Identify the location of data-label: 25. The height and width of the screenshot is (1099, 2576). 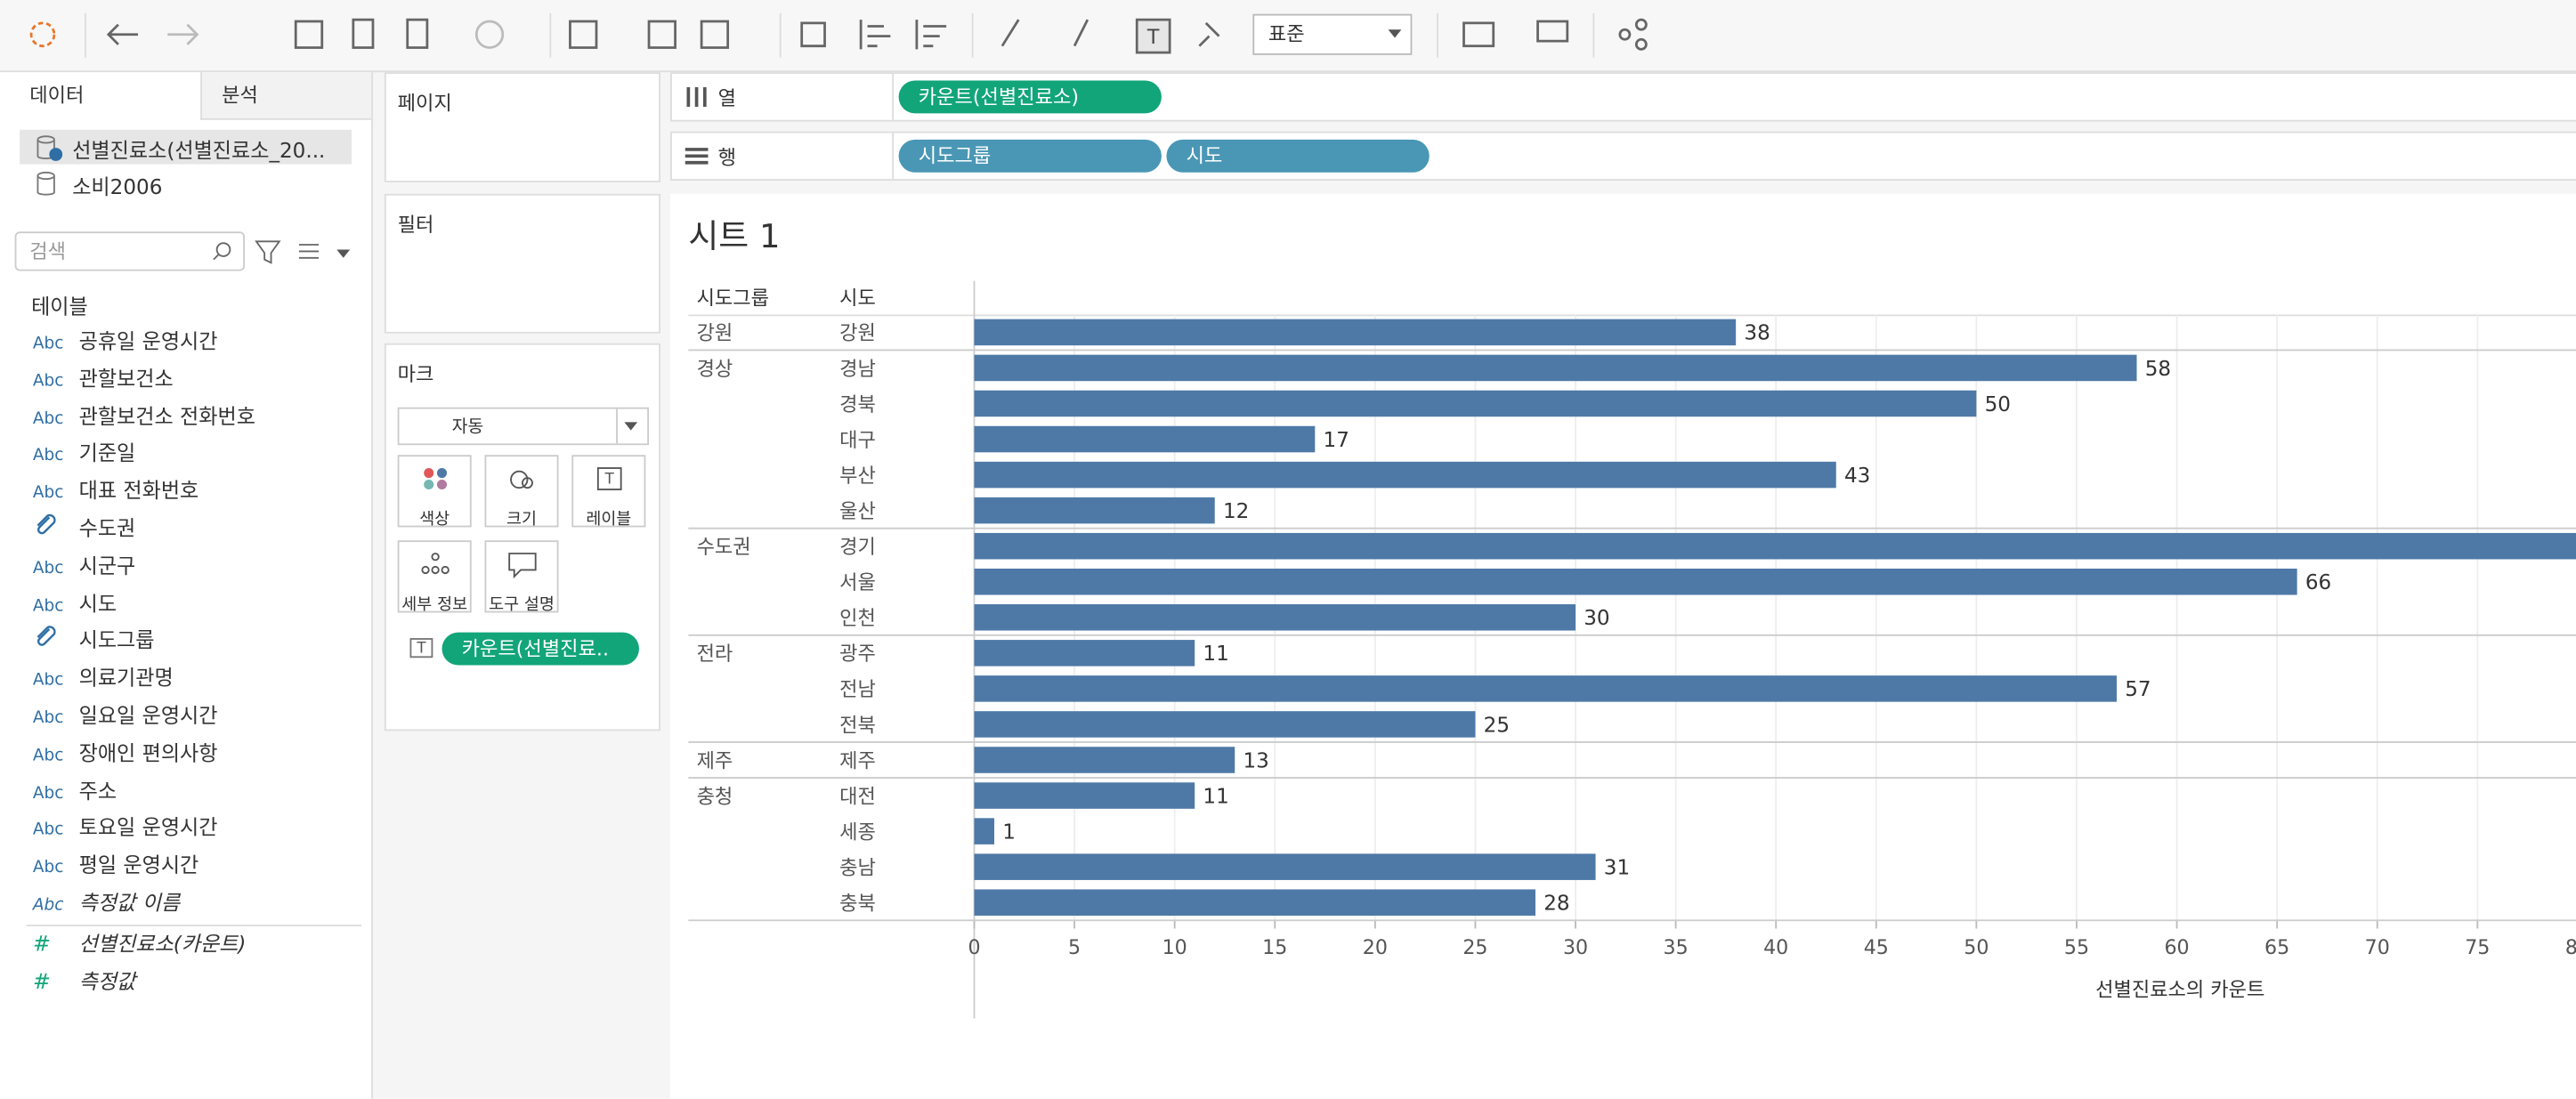
(1497, 725).